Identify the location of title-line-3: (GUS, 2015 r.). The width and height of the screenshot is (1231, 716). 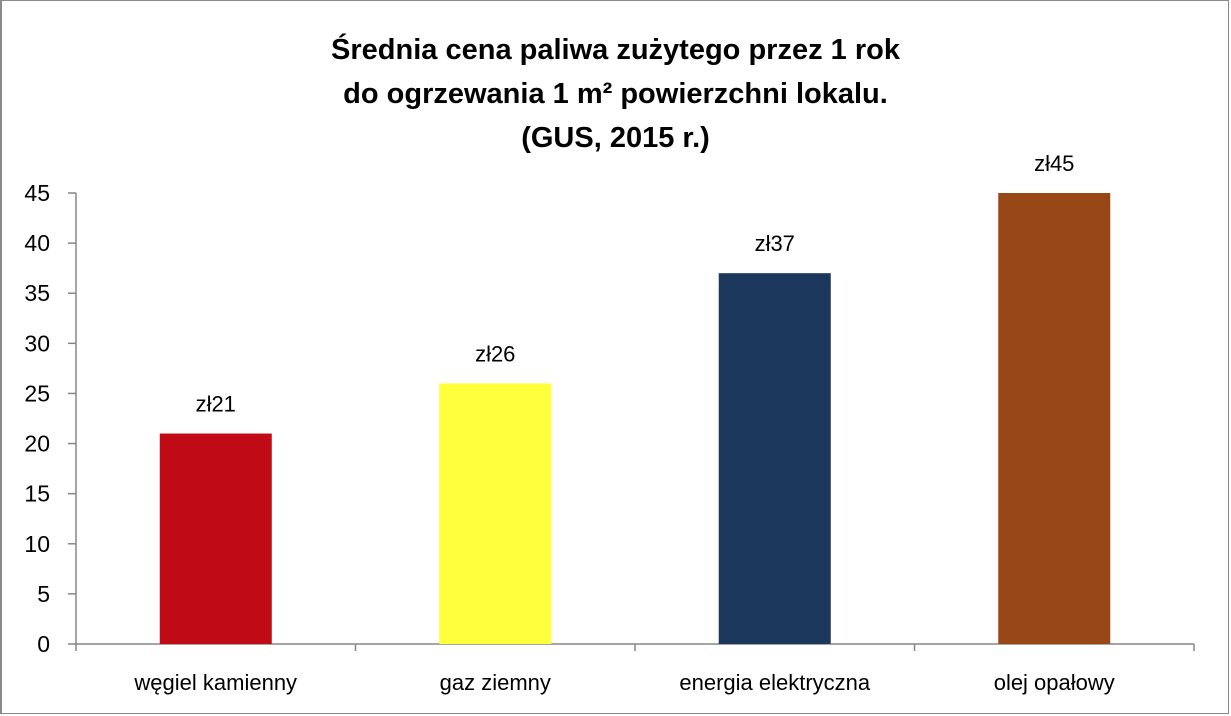
(615, 138).